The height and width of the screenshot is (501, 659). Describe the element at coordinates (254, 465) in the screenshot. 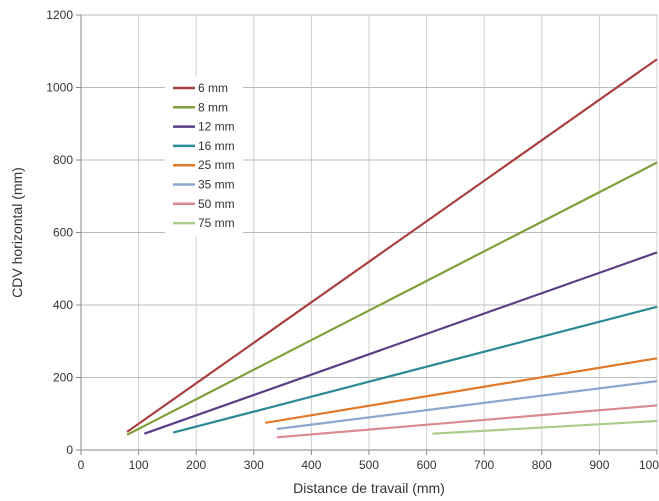

I see `x-tick-label: 300` at that location.